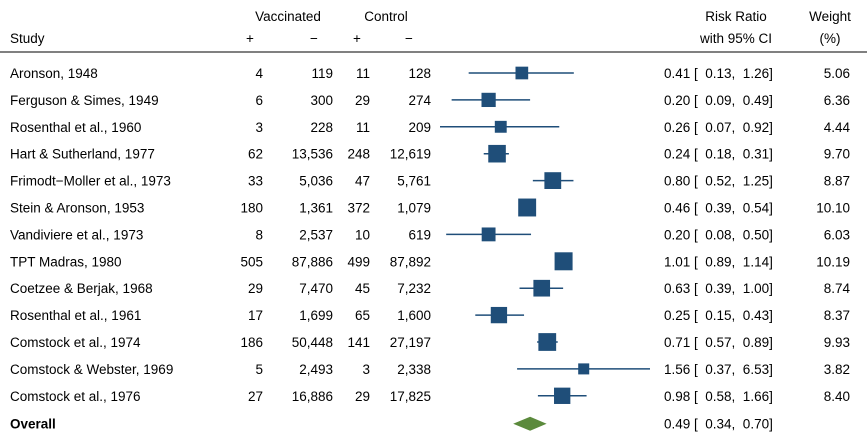 This screenshot has height=448, width=867. I want to click on overall-ci: 0.49 [ 0.34, 0.70], so click(718, 424).